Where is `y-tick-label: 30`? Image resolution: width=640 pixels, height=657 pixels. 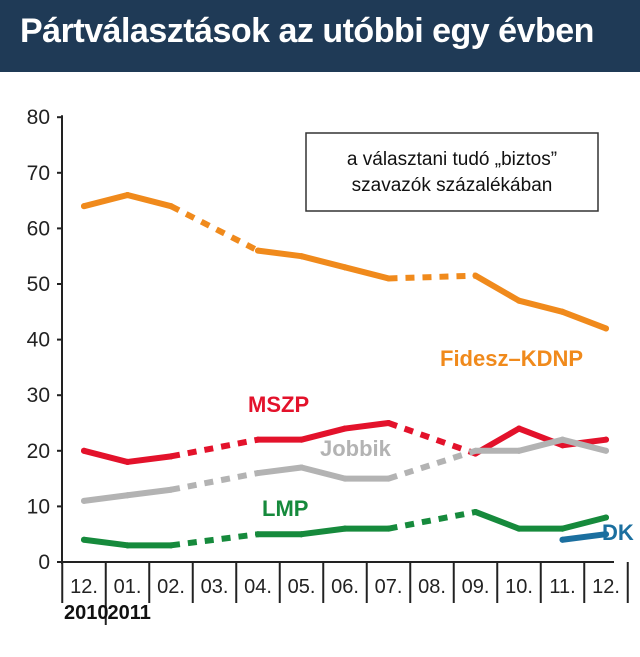
y-tick-label: 30 is located at coordinates (38, 395).